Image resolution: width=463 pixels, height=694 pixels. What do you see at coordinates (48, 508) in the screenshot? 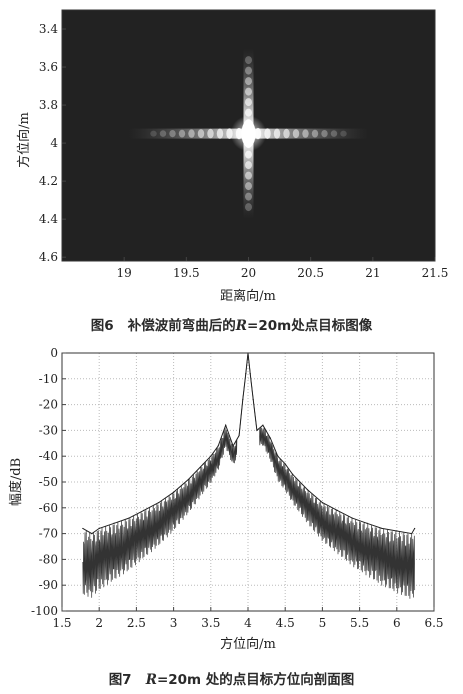
I see `y-tick-label: -60` at bounding box center [48, 508].